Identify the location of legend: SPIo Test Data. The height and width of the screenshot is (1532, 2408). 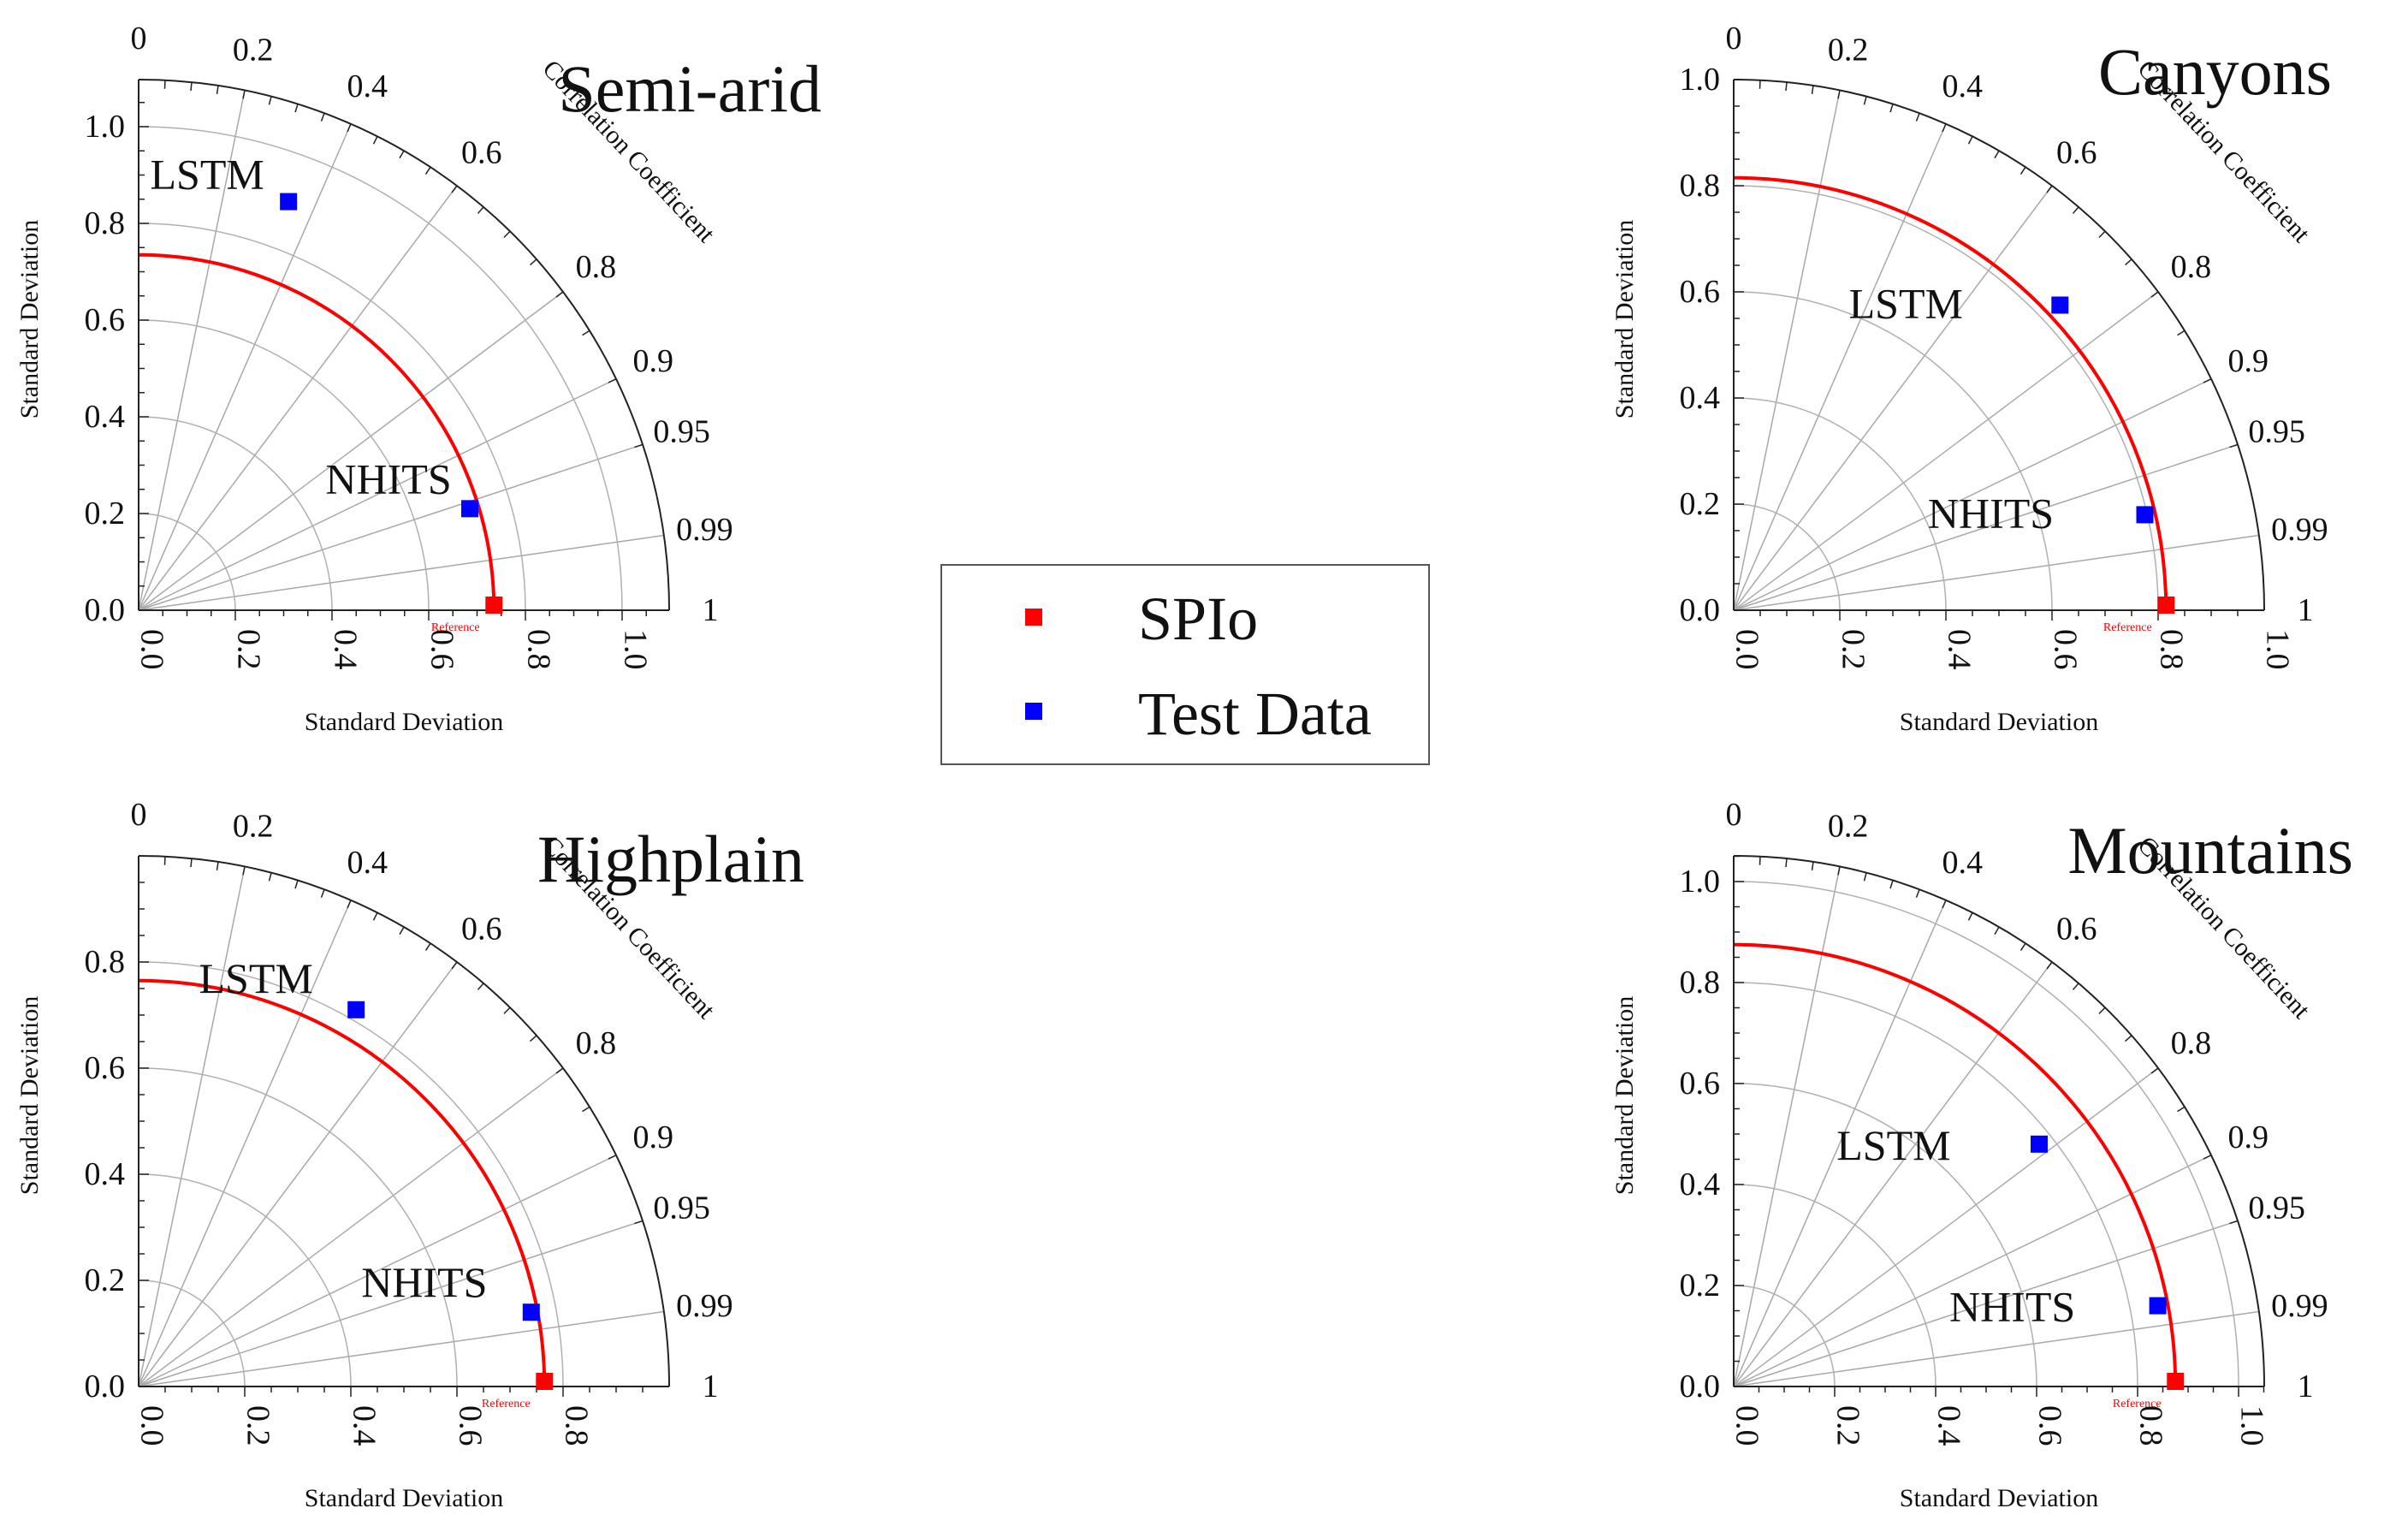
(1185, 664).